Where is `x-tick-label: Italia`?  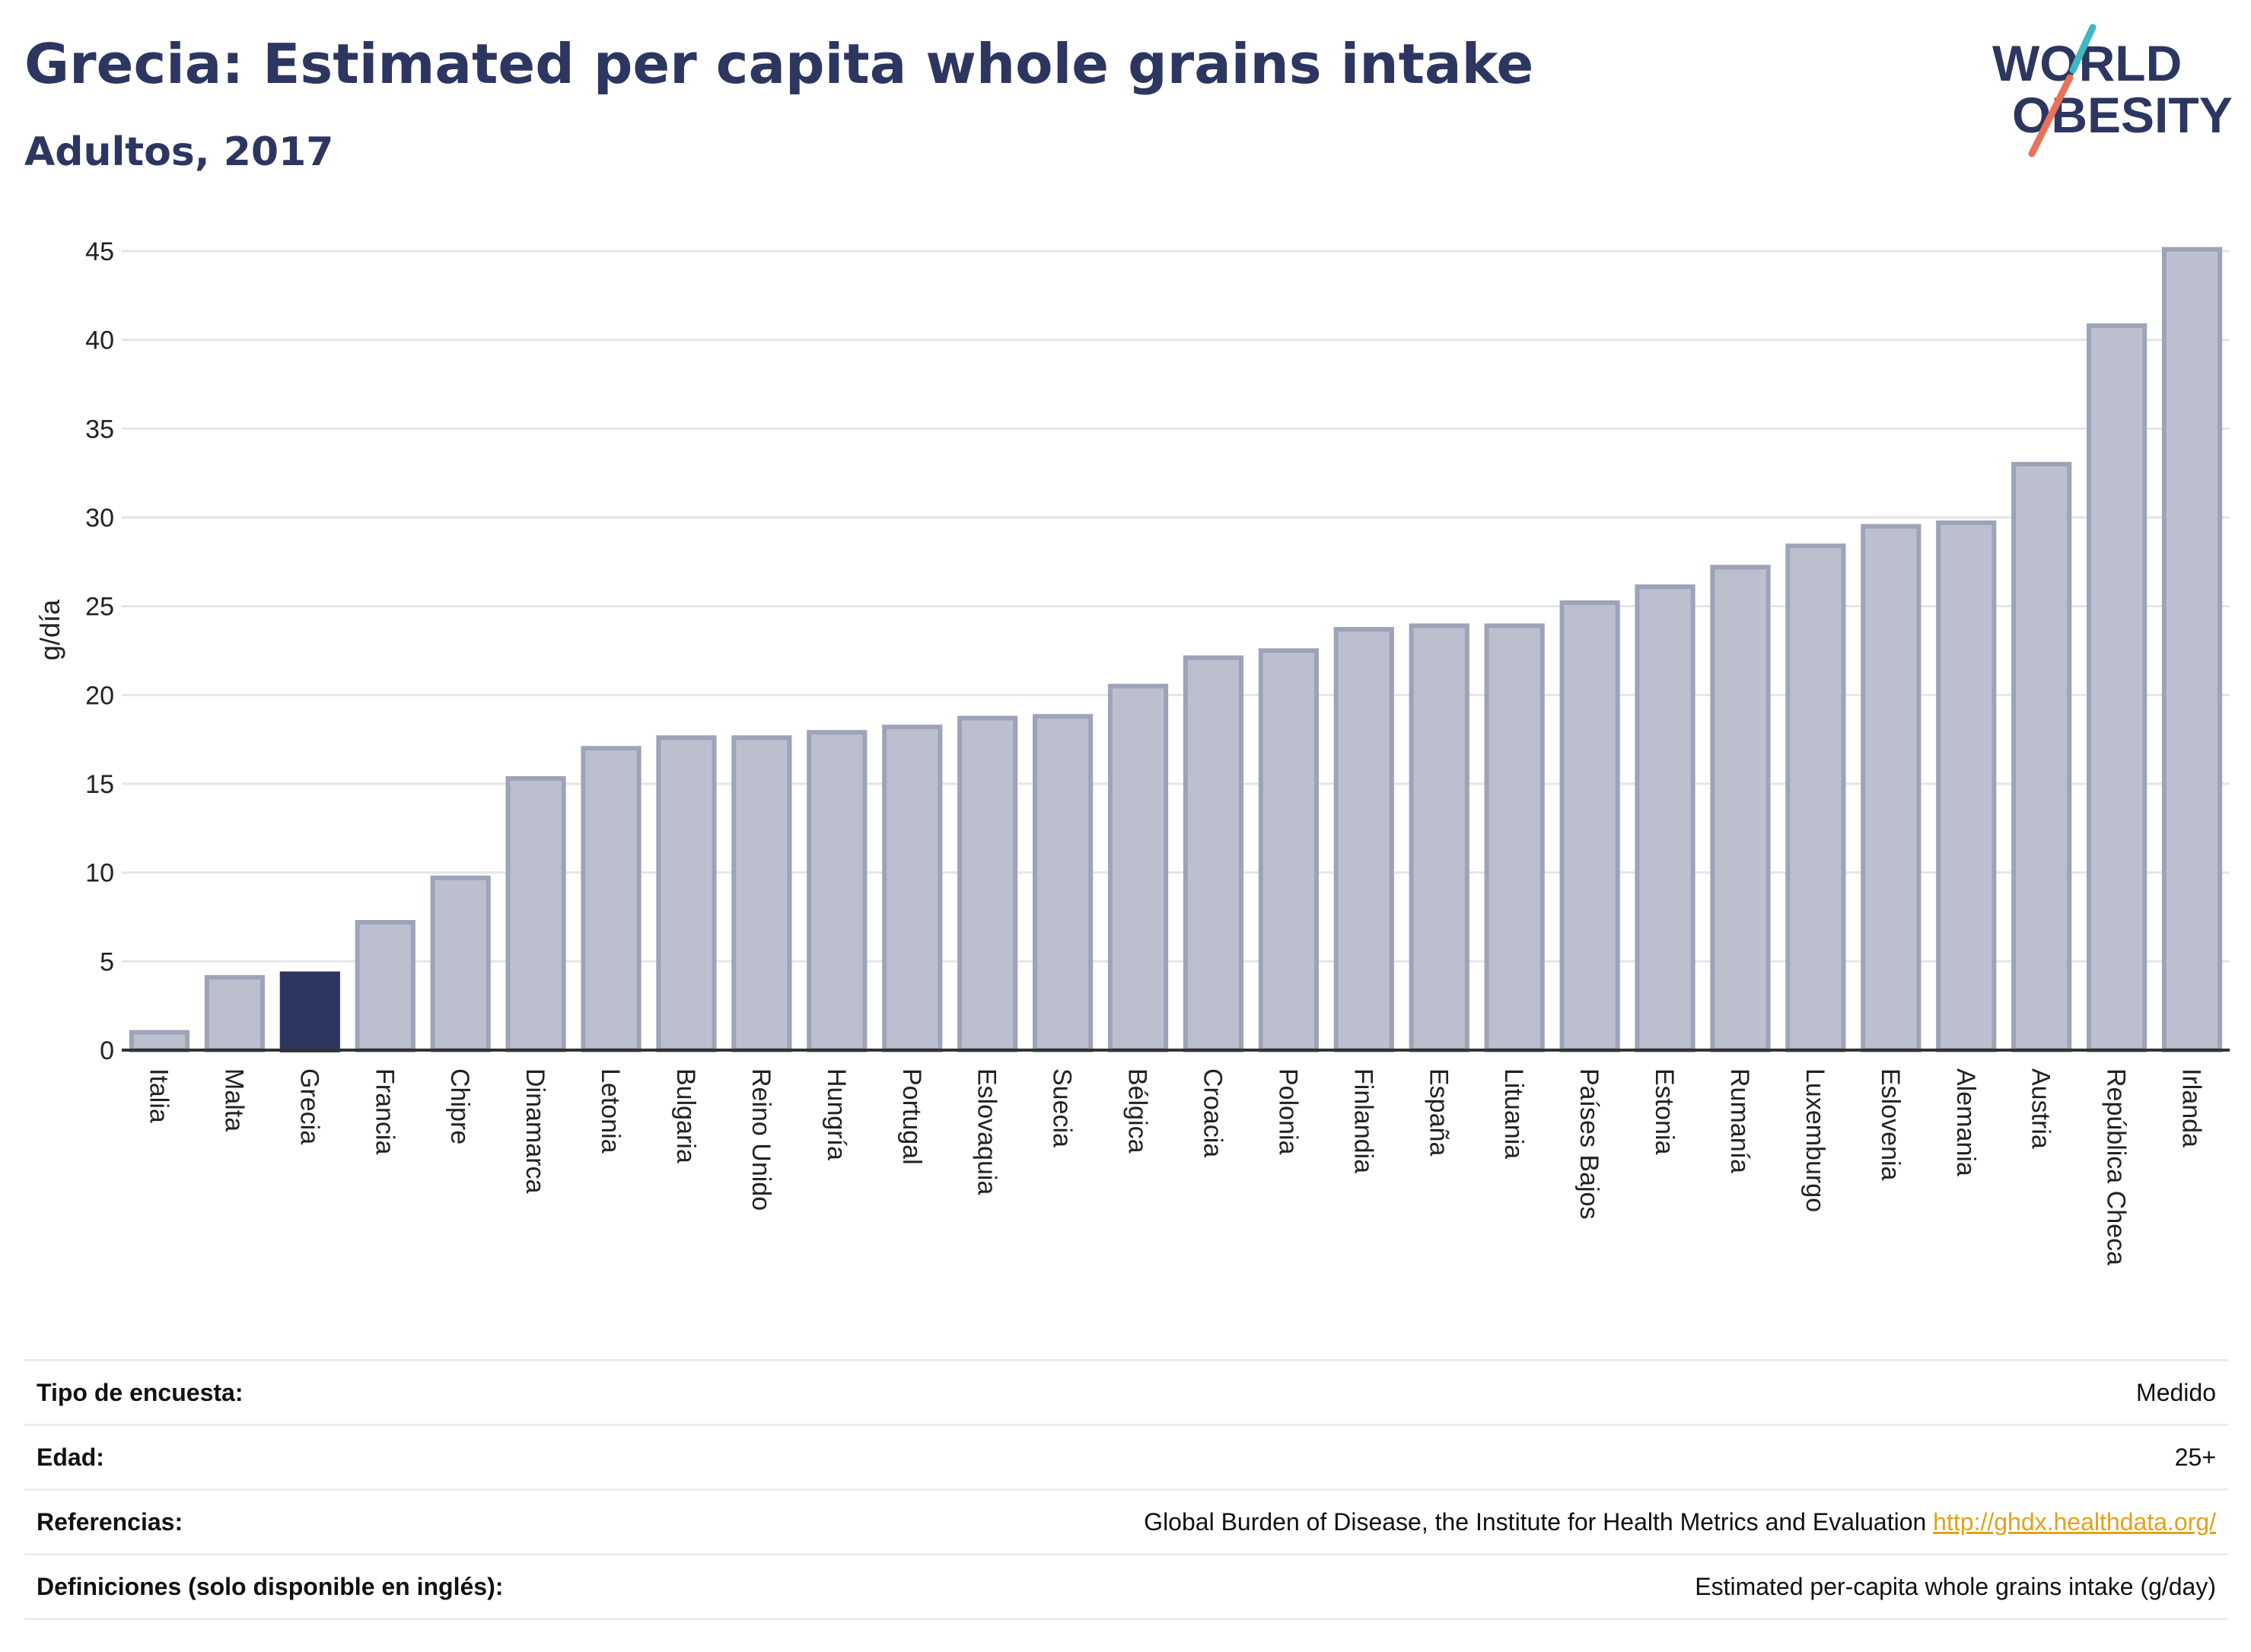 x-tick-label: Italia is located at coordinates (158, 1095).